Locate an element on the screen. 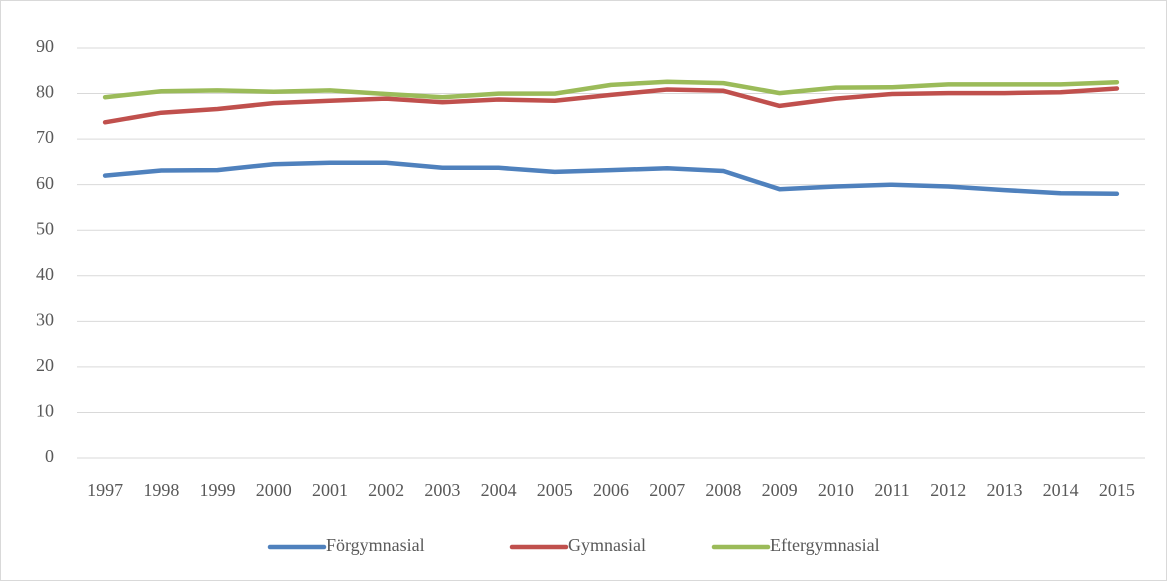 The height and width of the screenshot is (581, 1168). x-tick-label: 2005 is located at coordinates (555, 490).